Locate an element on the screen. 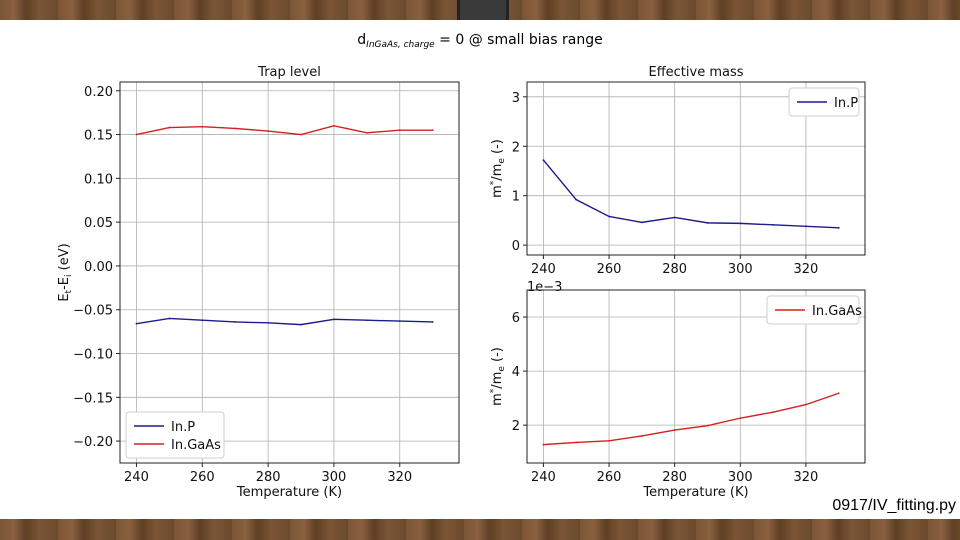 The image size is (960, 540). y-tick-label: −0.20 is located at coordinates (93, 442).